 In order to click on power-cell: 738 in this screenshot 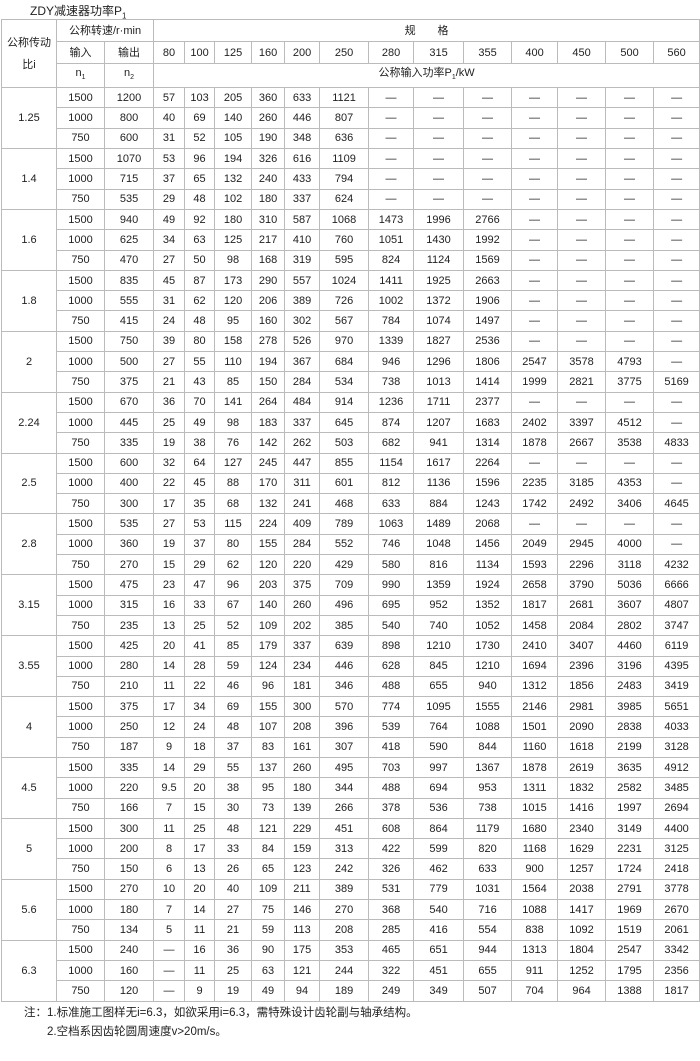, I will do `click(391, 382)`.